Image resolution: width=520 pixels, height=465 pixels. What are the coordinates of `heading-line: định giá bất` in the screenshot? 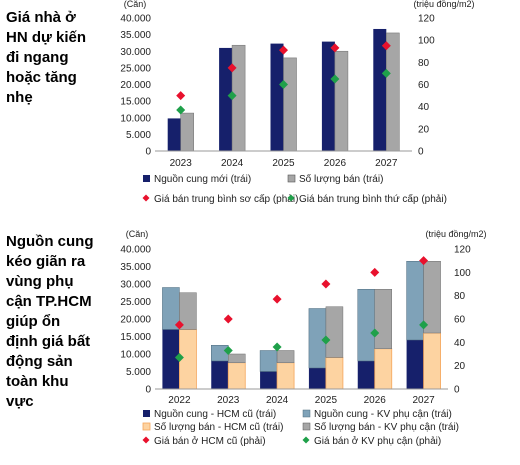 It's located at (48, 341).